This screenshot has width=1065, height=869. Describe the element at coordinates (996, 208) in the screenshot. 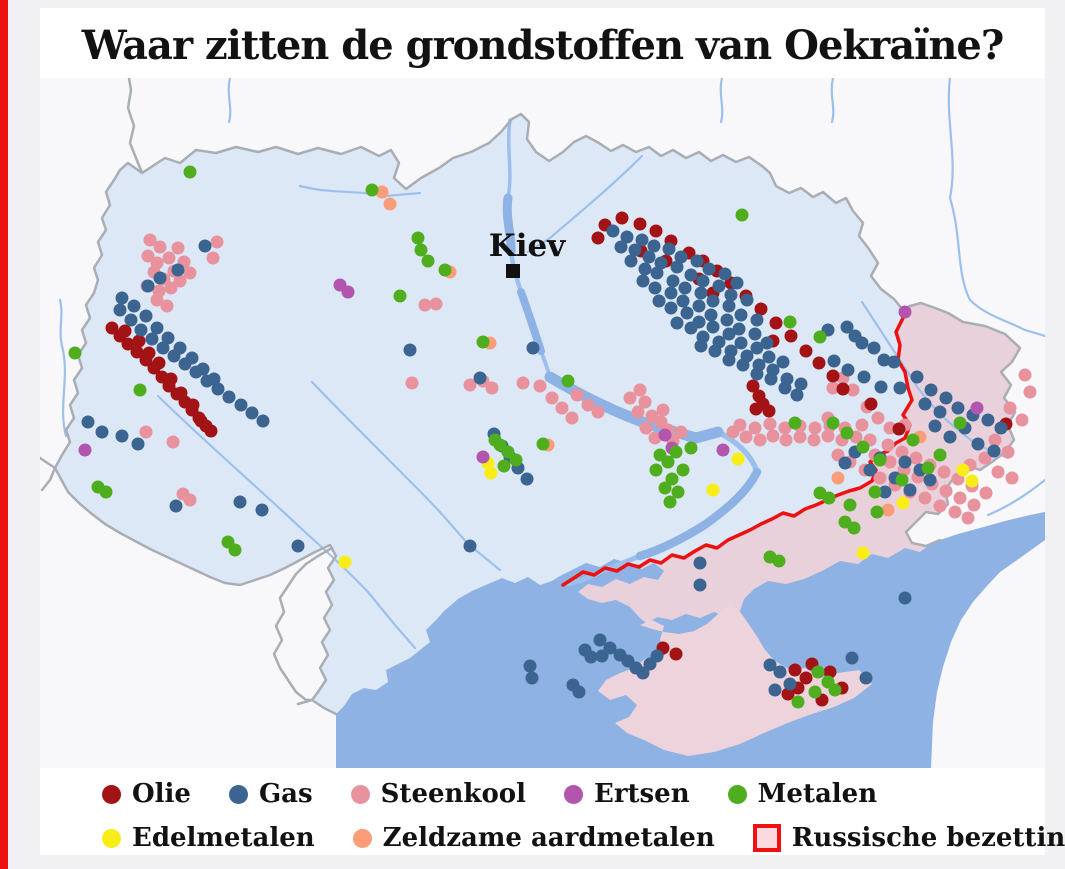

I see `river-don` at that location.